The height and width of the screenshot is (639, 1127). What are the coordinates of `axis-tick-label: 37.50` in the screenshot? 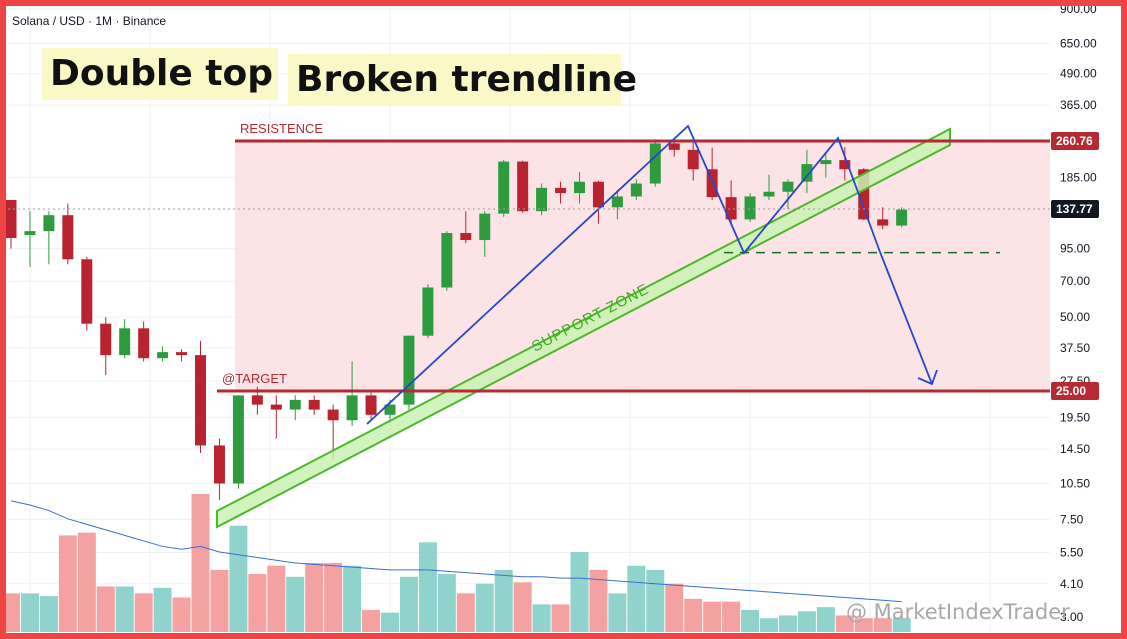 It's located at (1075, 348).